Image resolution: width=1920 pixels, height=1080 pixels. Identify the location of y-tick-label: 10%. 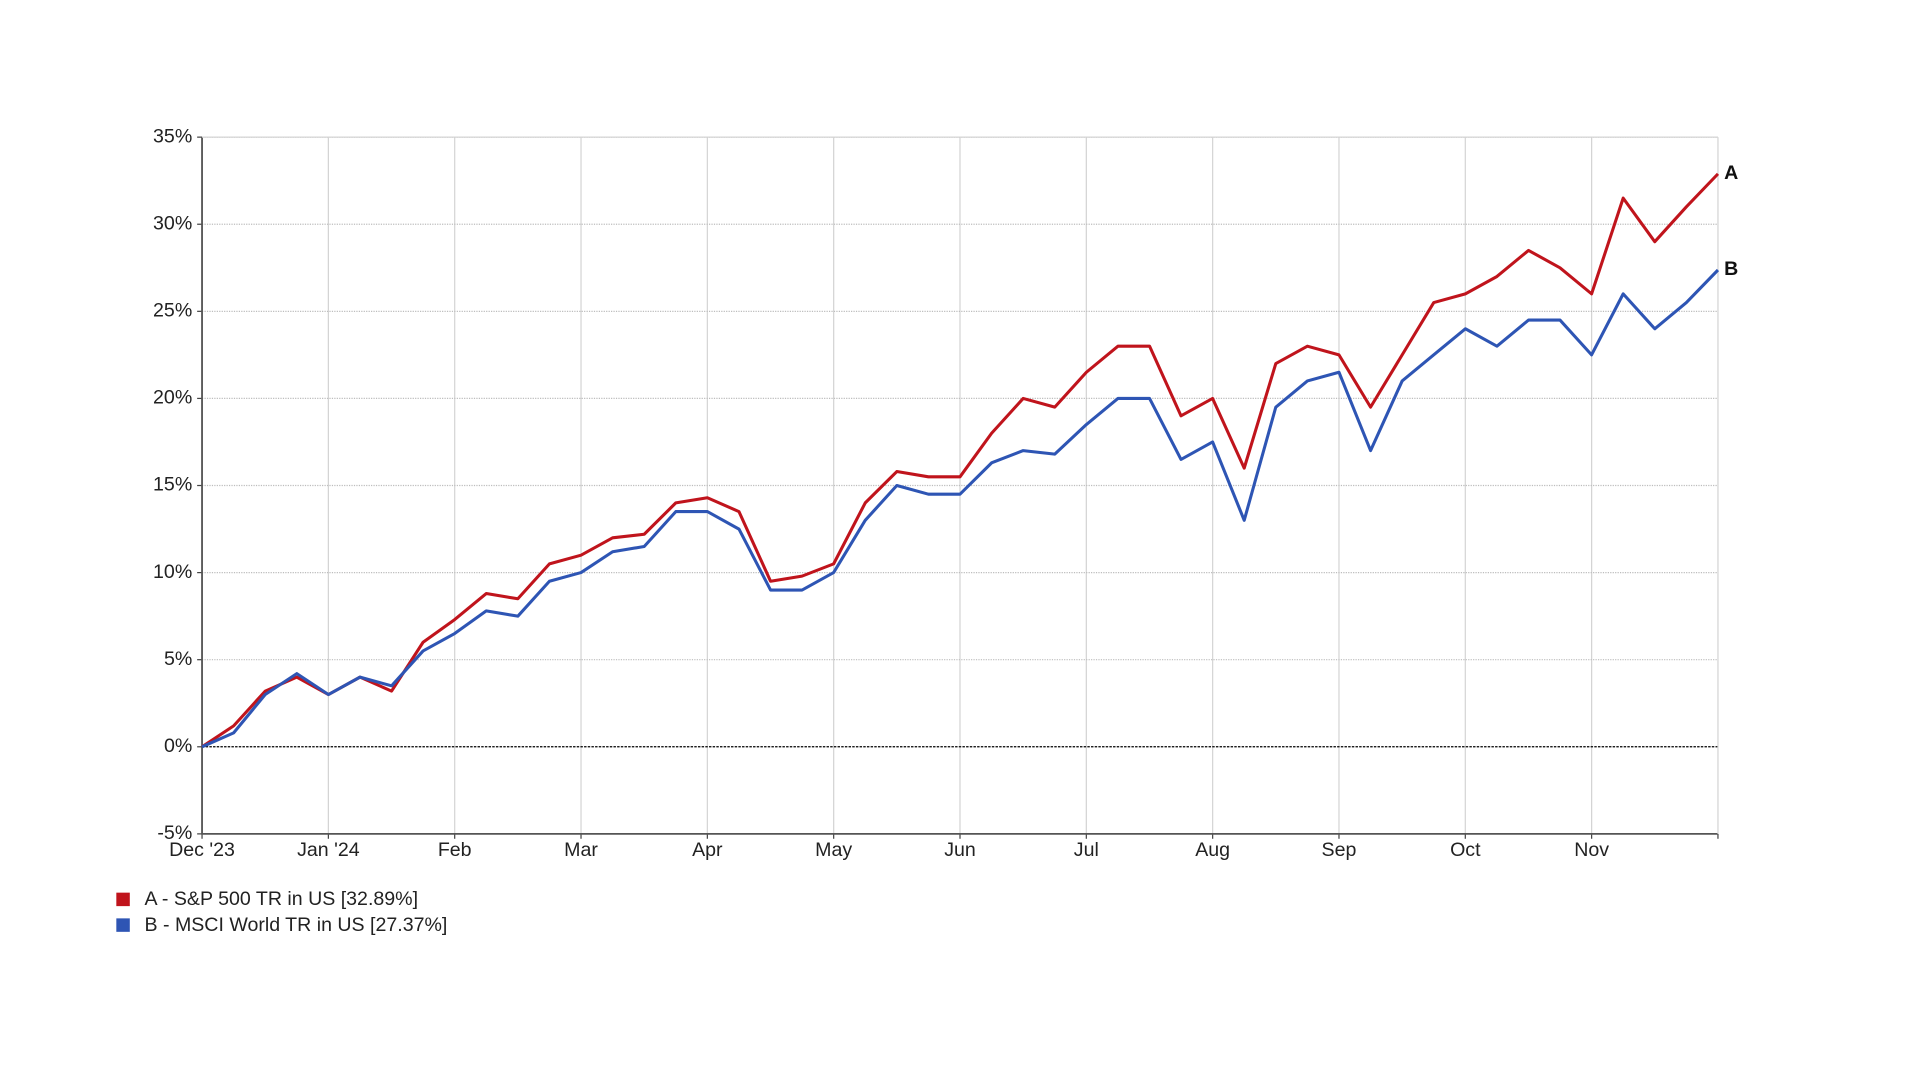
(172, 572).